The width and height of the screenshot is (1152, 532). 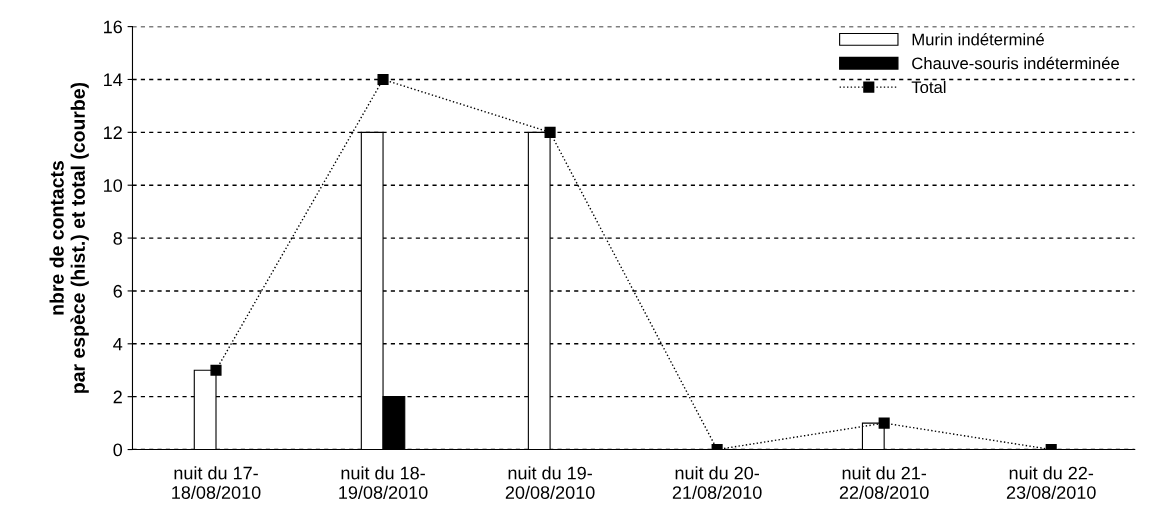 I want to click on x-tick-label: nuit du 22- 23/08/2010, so click(x=1051, y=482).